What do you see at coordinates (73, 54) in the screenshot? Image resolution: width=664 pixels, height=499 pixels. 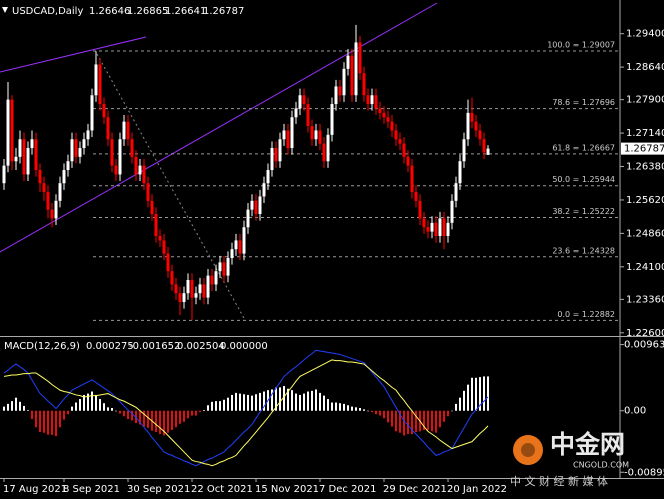 I see `trend-line` at bounding box center [73, 54].